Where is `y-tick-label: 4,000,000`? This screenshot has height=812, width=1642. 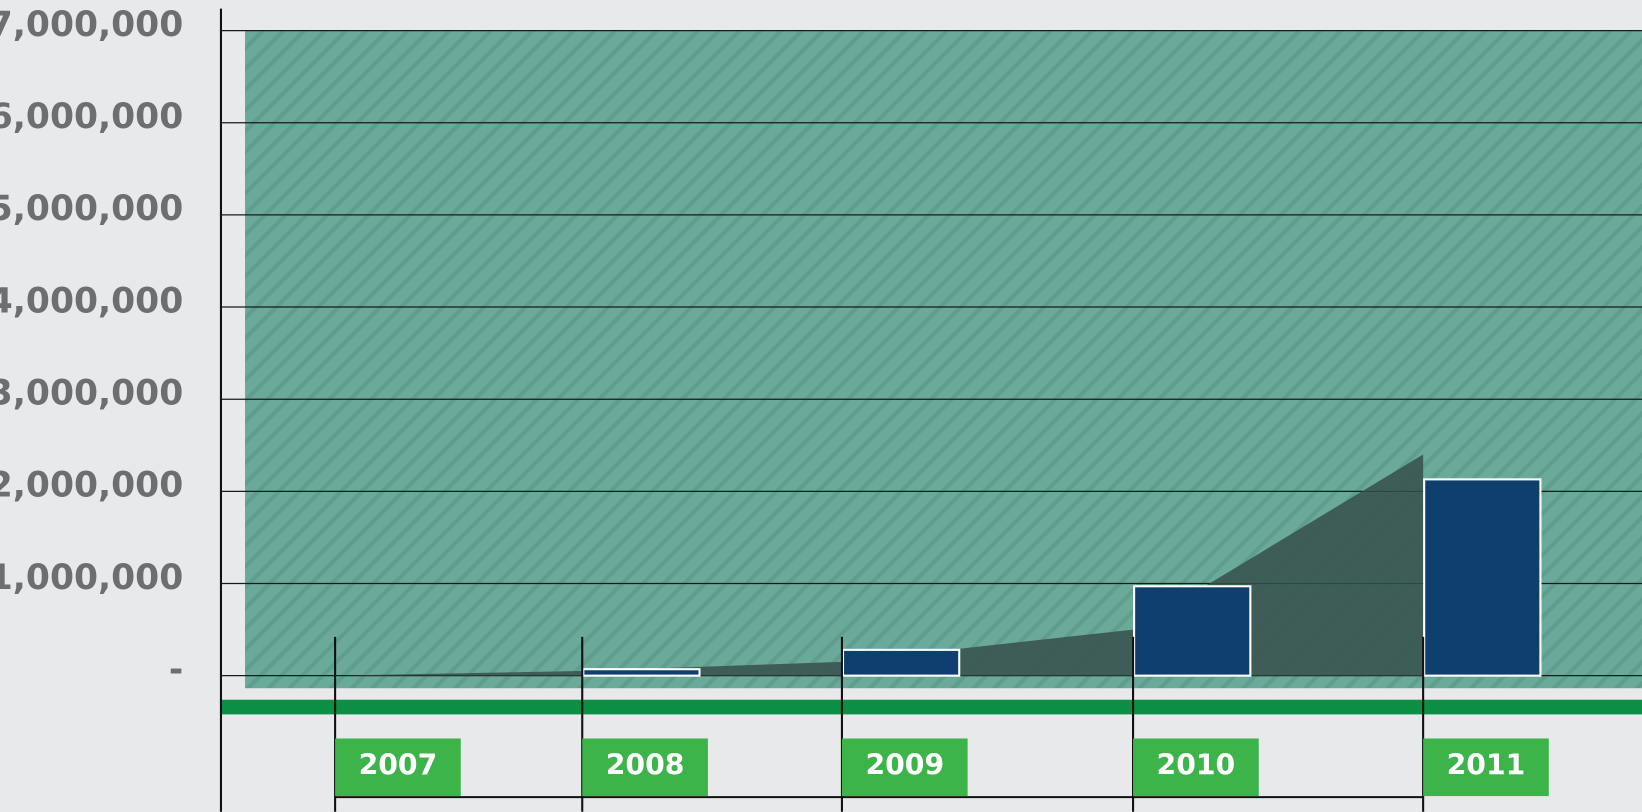 y-tick-label: 4,000,000 is located at coordinates (91, 301).